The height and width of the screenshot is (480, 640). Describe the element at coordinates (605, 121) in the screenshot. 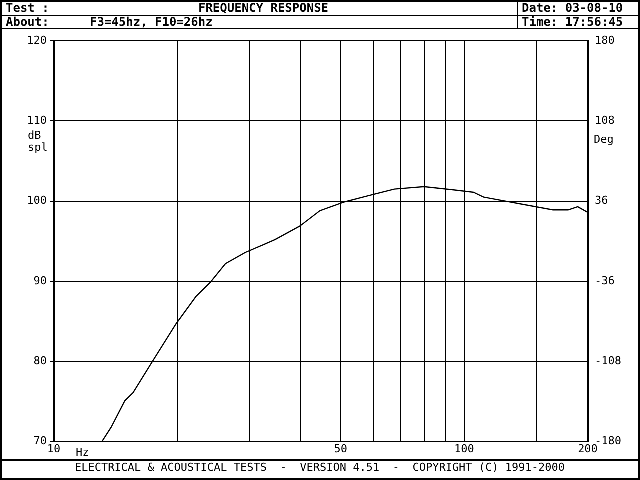

I see `y2-tick-label: 108` at that location.